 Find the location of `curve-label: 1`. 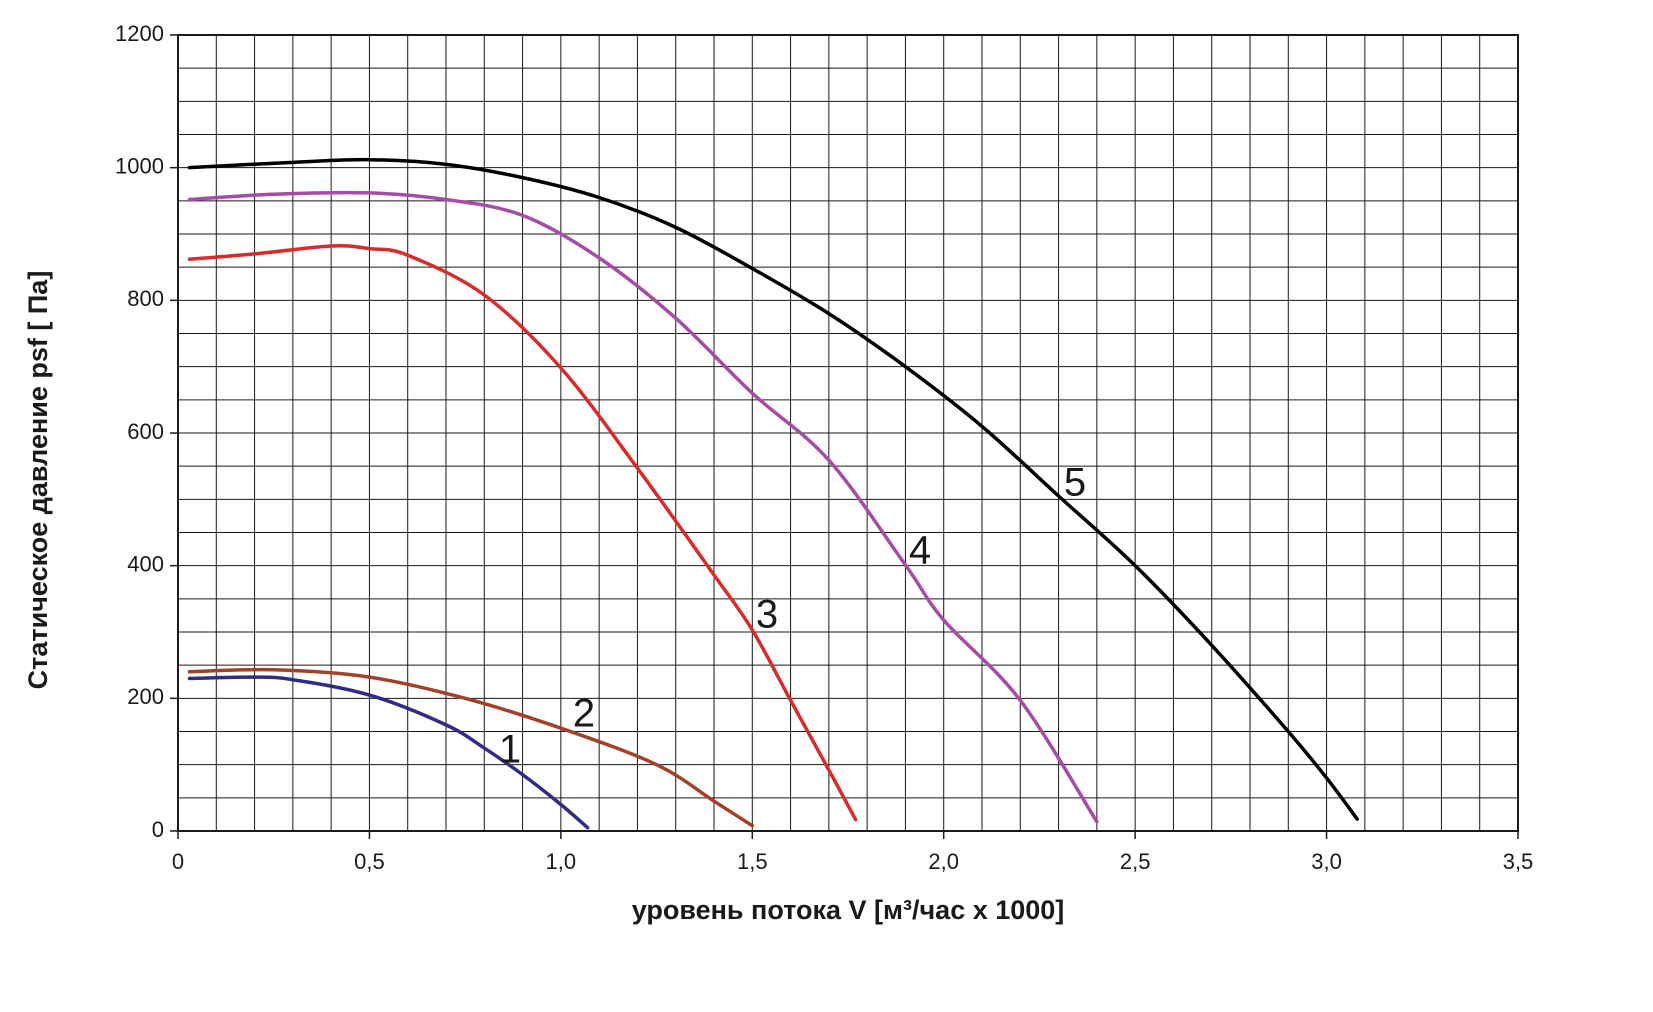

curve-label: 1 is located at coordinates (510, 750).